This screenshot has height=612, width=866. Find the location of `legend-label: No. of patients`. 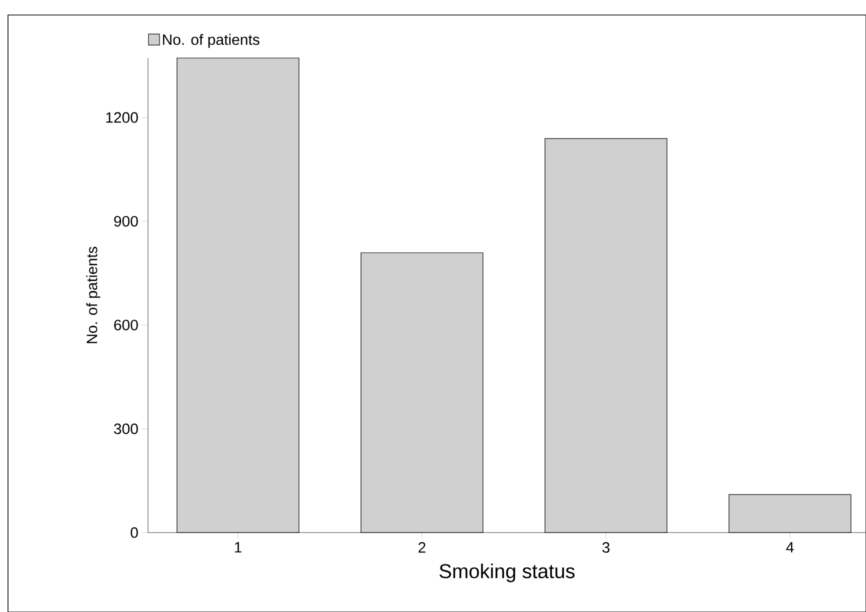

legend-label: No. of patients is located at coordinates (211, 41).